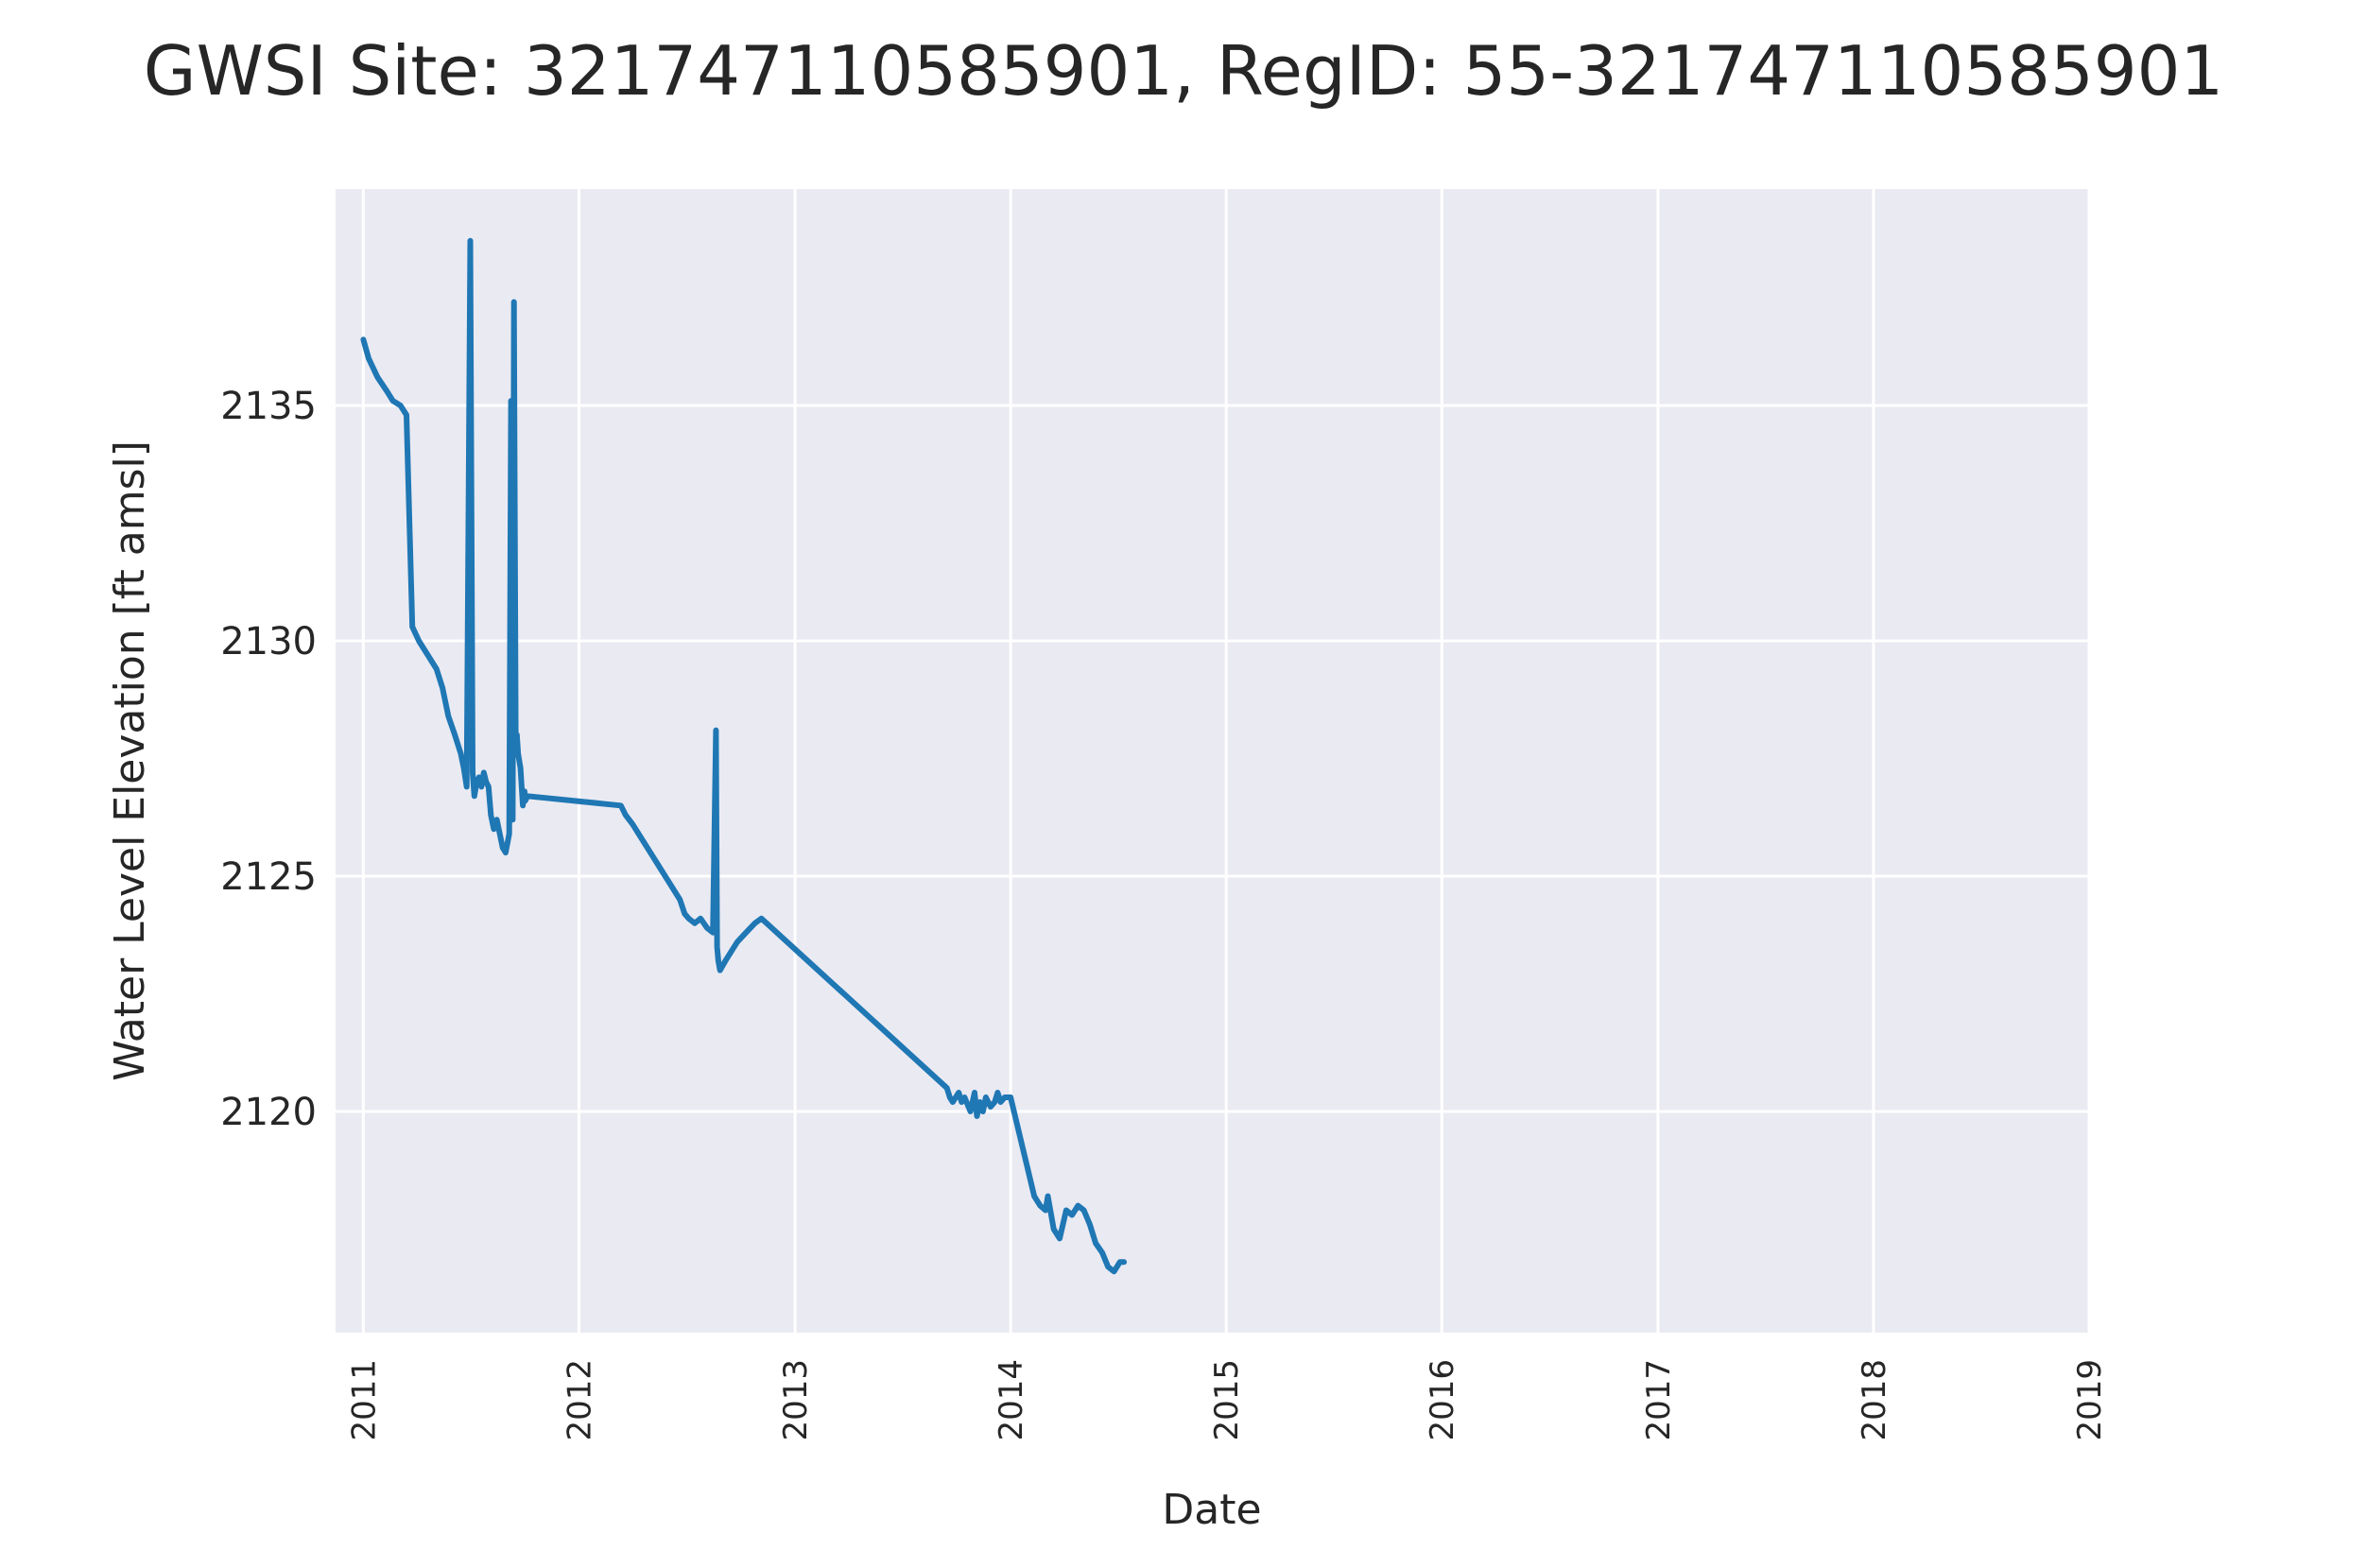 This screenshot has width=2367, height=1568. What do you see at coordinates (1442, 1400) in the screenshot?
I see `x-tick-label: 2016` at bounding box center [1442, 1400].